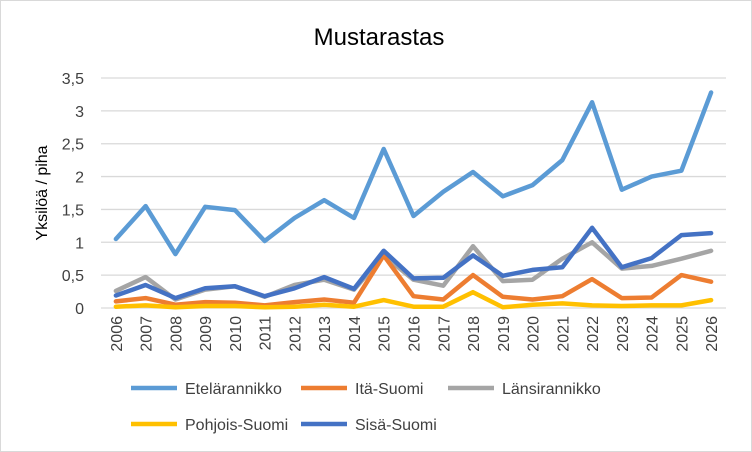 This screenshot has height=452, width=752. What do you see at coordinates (653, 334) in the screenshot?
I see `x-tick-label: 2024` at bounding box center [653, 334].